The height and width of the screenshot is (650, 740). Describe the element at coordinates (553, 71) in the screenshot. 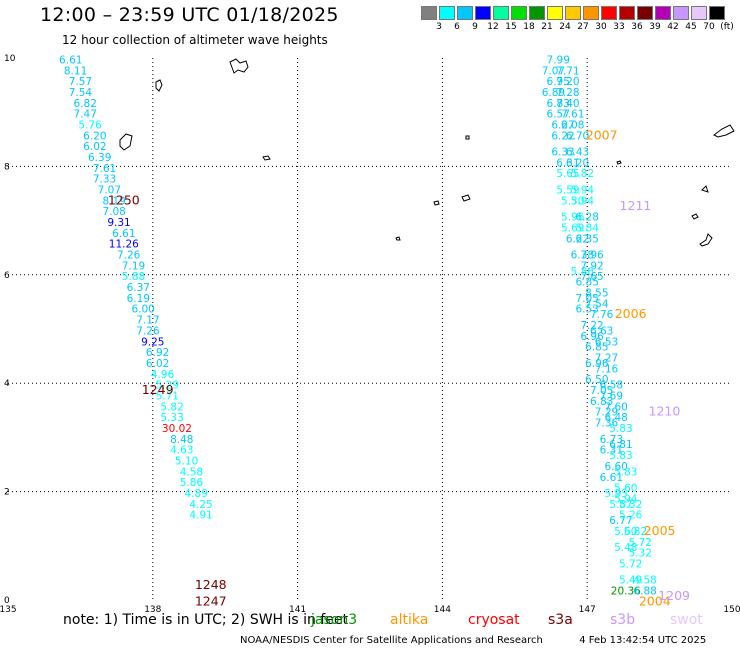

I see `wave-height-value: 7.07` at that location.